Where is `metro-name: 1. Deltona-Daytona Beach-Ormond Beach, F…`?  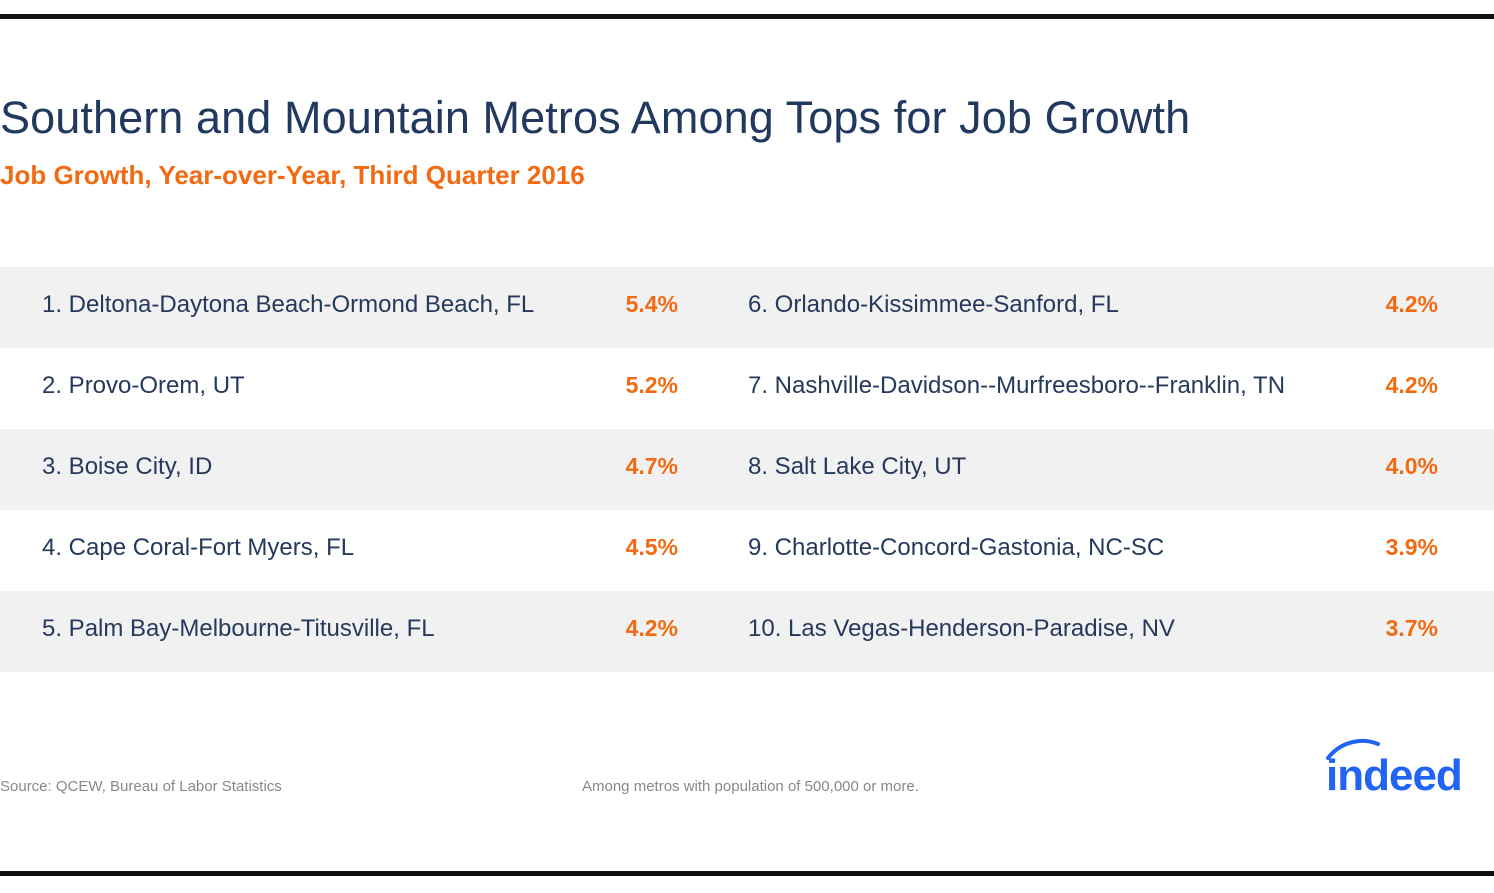
metro-name: 1. Deltona-Daytona Beach-Ormond Beach, F… is located at coordinates (288, 304).